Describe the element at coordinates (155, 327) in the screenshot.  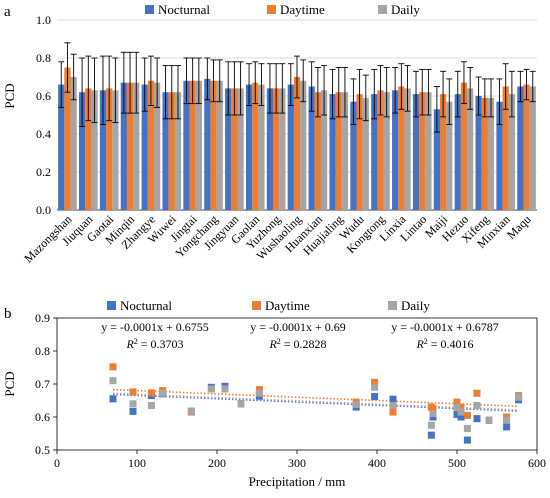
I see `equation-nocturnal: y = -0.0001x + 0.6755` at that location.